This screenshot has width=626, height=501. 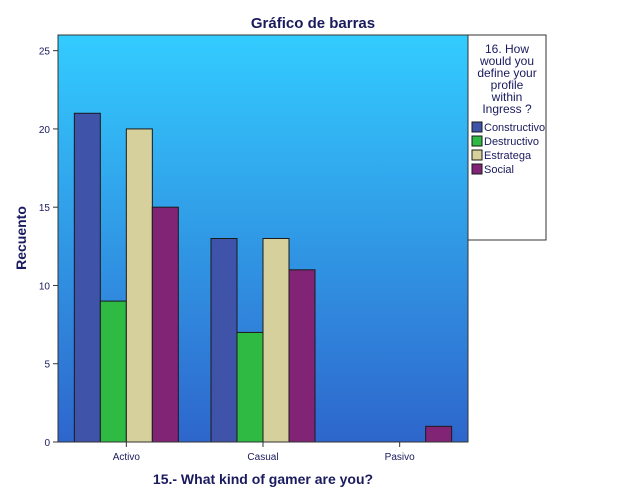 What do you see at coordinates (113, 371) in the screenshot?
I see `bar-destructivo-activo` at bounding box center [113, 371].